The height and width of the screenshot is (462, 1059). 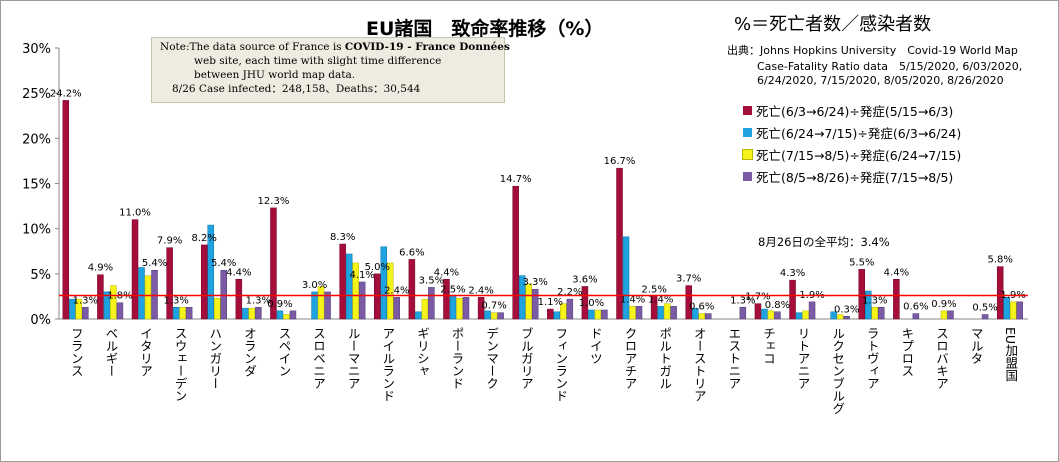 What do you see at coordinates (145, 352) in the screenshot?
I see `x-category-label: イタリア` at bounding box center [145, 352].